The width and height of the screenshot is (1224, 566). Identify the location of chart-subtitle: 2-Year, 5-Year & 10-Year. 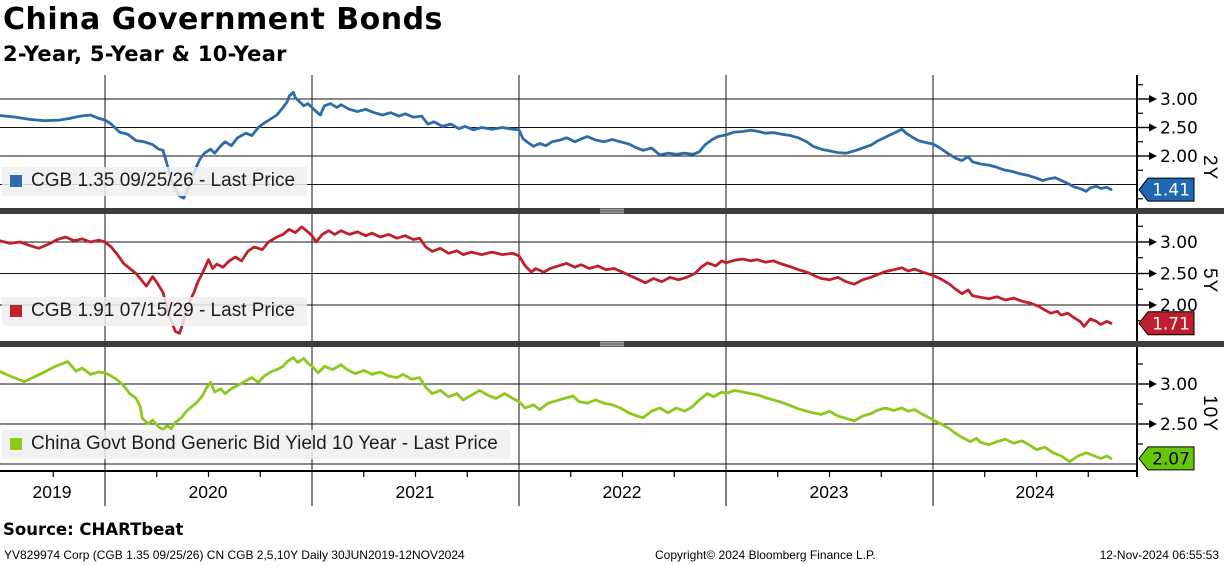
(145, 54).